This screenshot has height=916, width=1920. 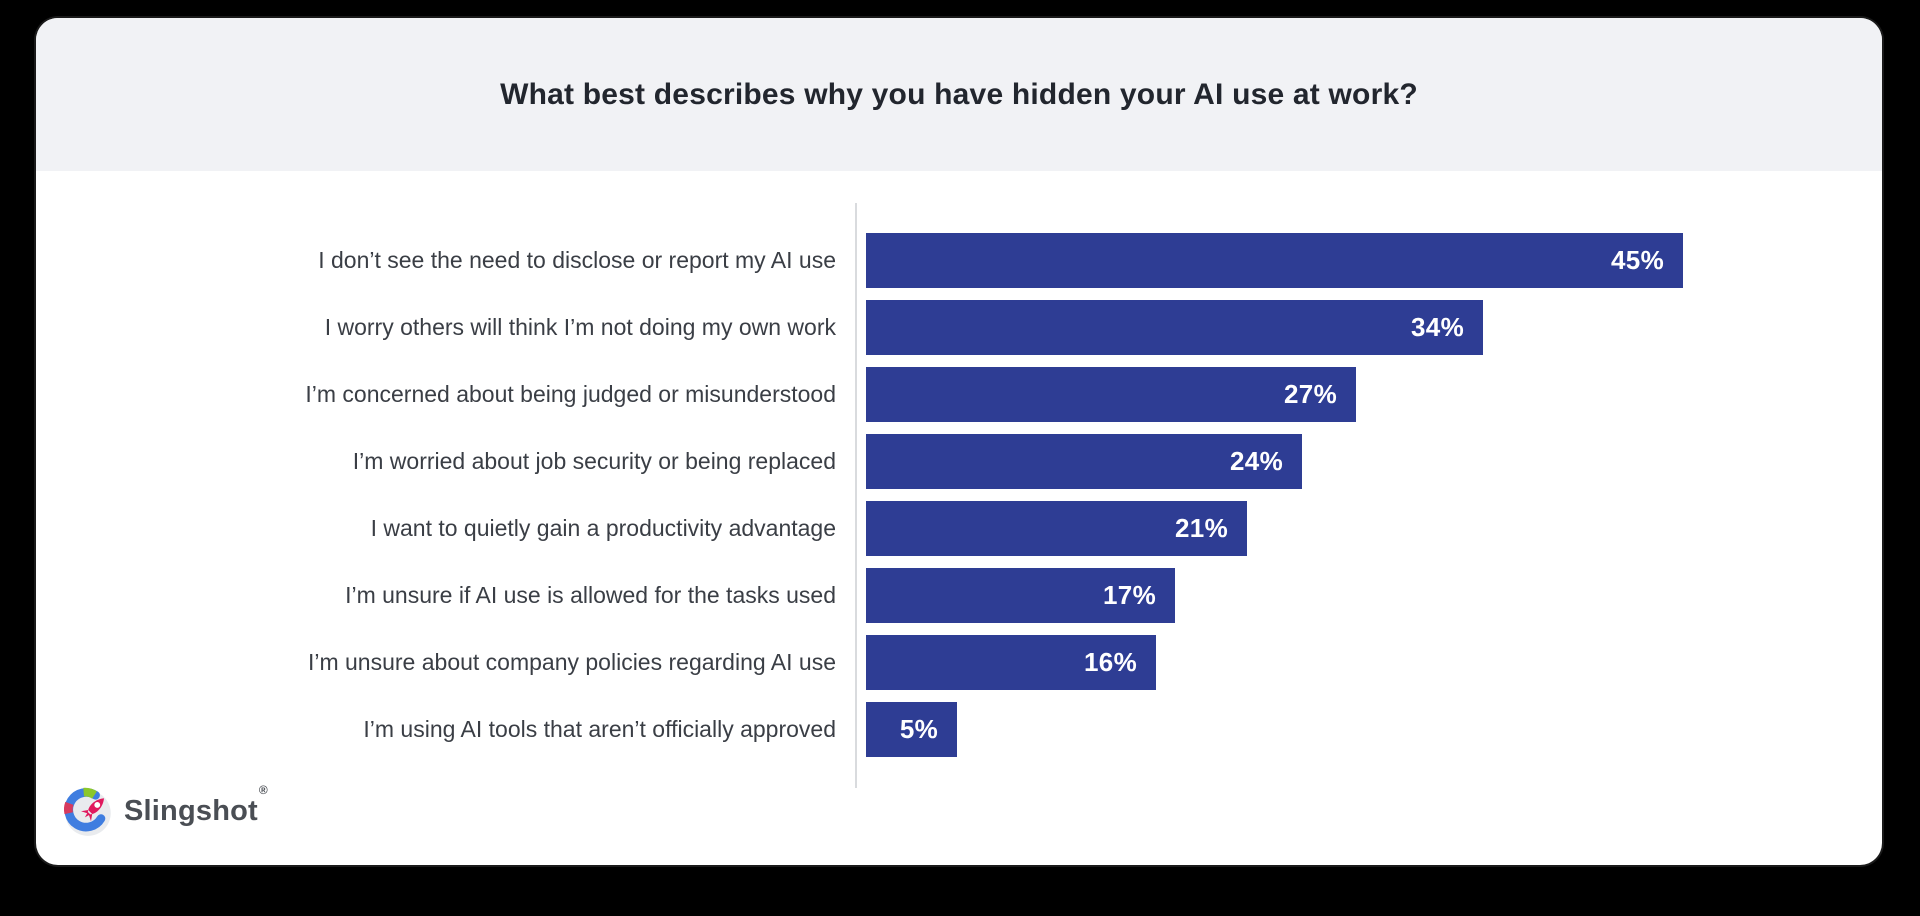 What do you see at coordinates (1374, 528) in the screenshot?
I see `bar-track: 21%` at bounding box center [1374, 528].